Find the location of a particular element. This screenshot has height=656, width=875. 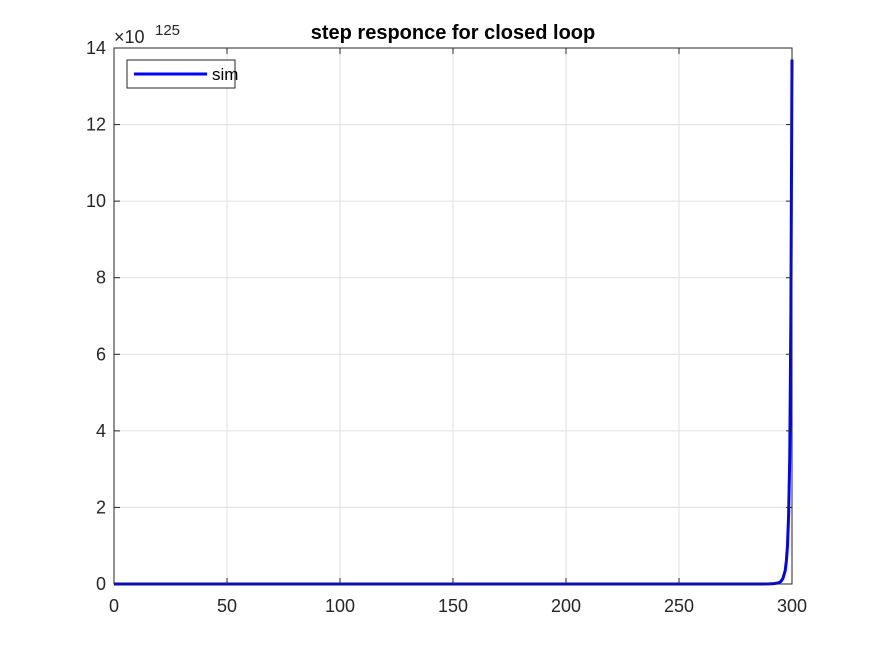

y-tick-label: 4 is located at coordinates (101, 431).